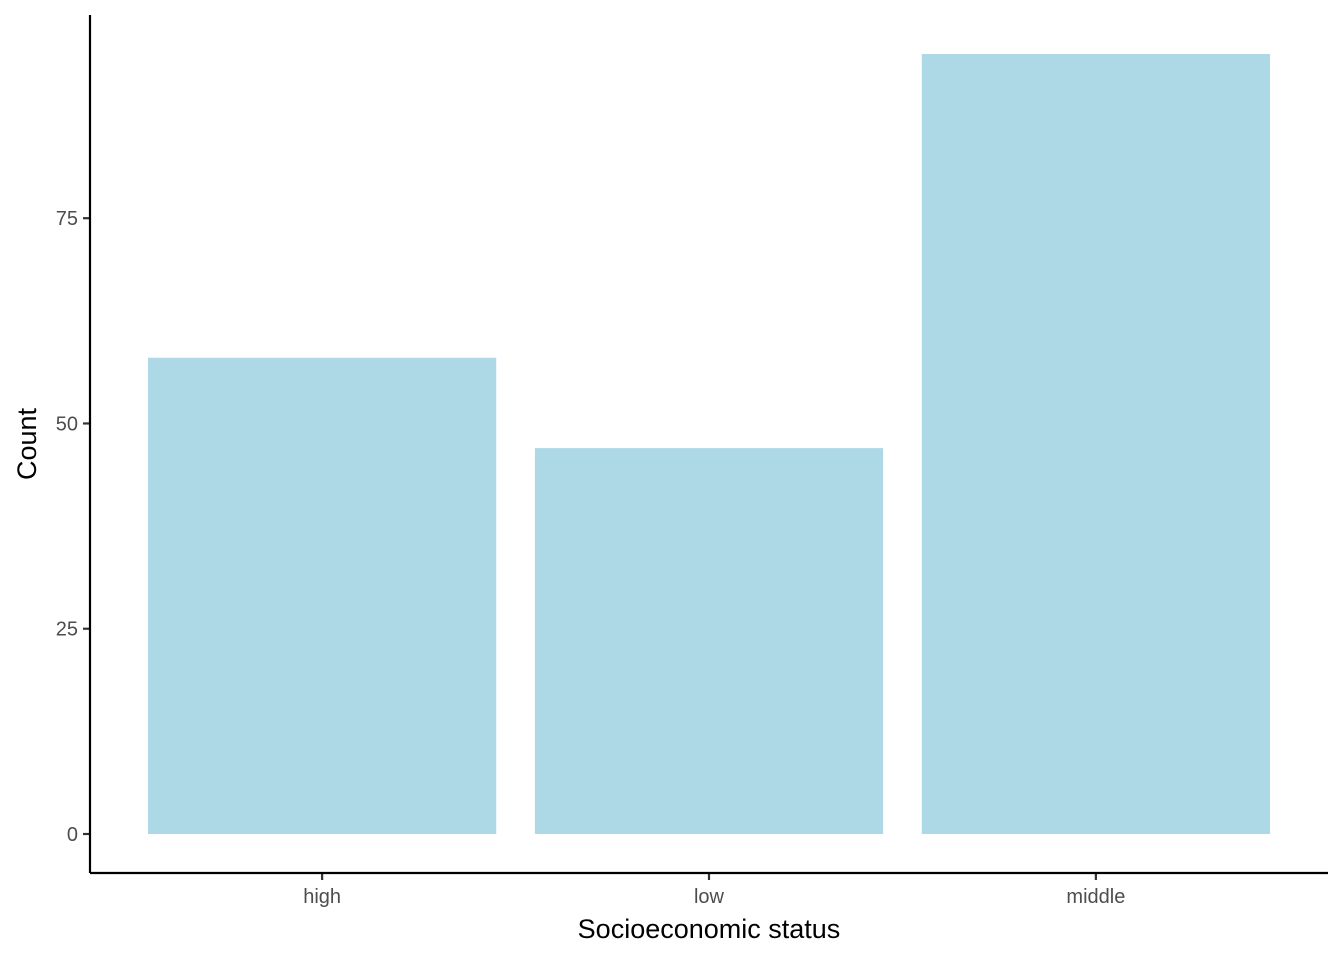 Image resolution: width=1344 pixels, height=960 pixels. Describe the element at coordinates (322, 897) in the screenshot. I see `x-tick-label: high` at that location.